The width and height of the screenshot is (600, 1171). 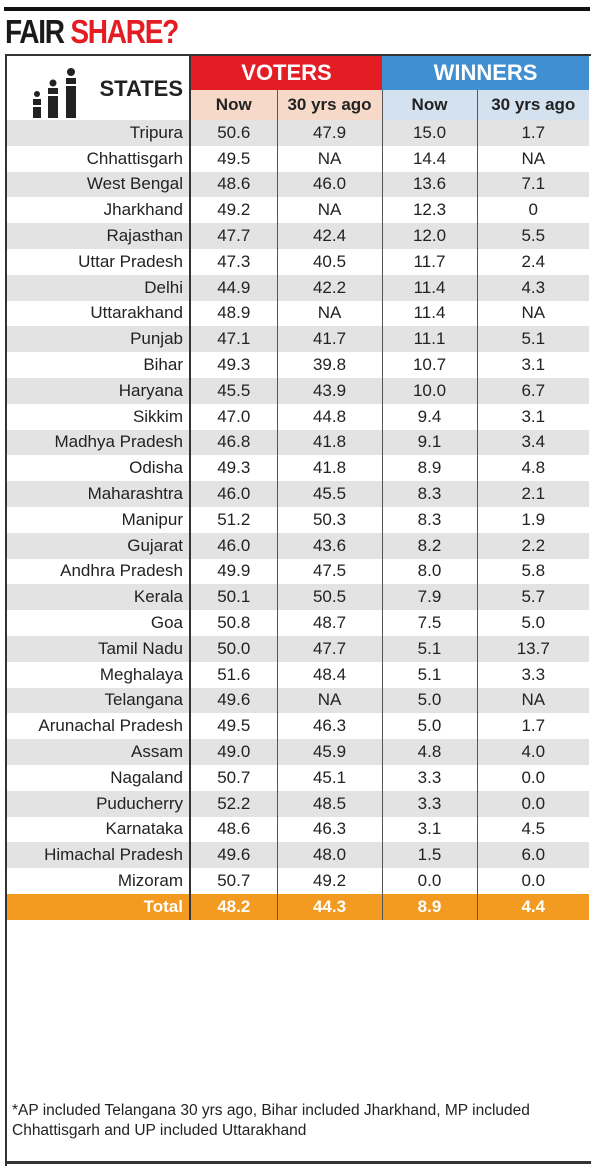 What do you see at coordinates (99, 416) in the screenshot?
I see `state-name-cell: Sikkim` at bounding box center [99, 416].